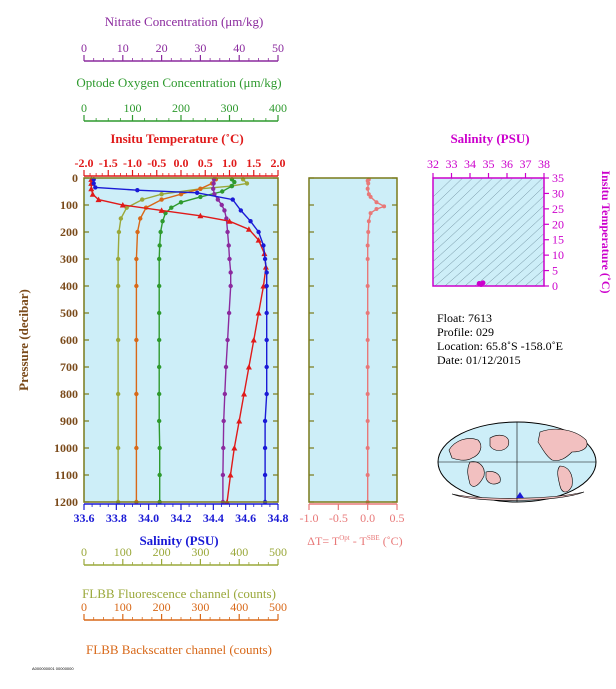 Image resolution: width=616 pixels, height=689 pixels. What do you see at coordinates (500, 346) in the screenshot?
I see `location: Location: 65.8˚S -158.0˚E` at bounding box center [500, 346].